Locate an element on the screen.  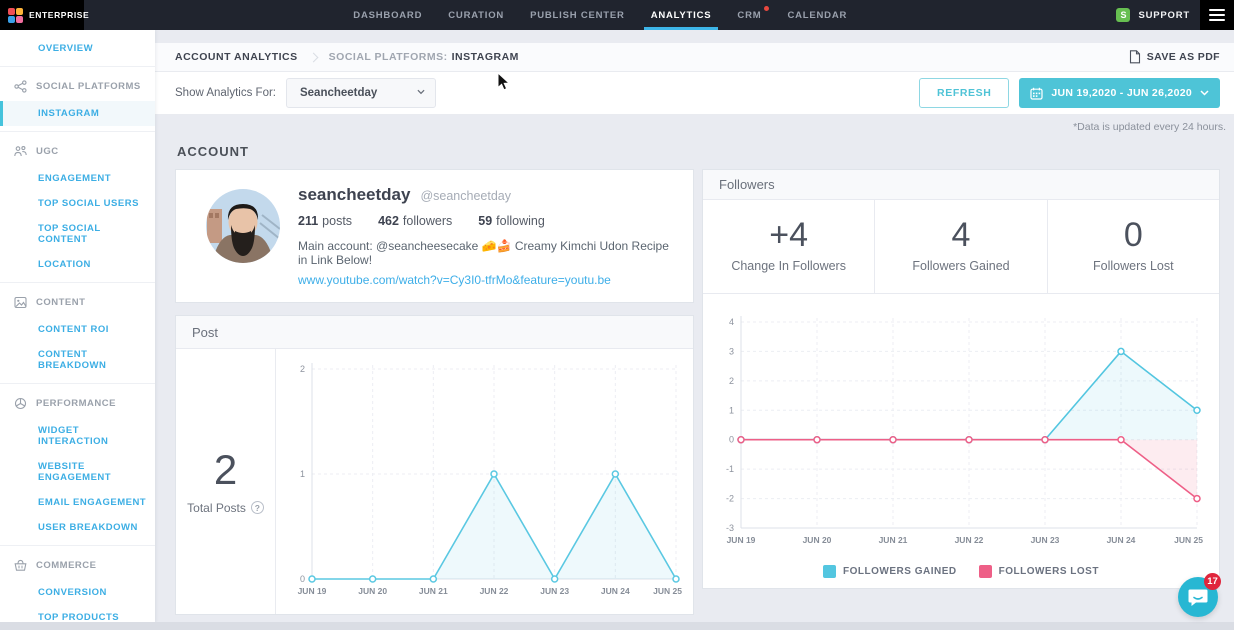
sidebar-section-social-platforms: SOCIAL PLATFORMS is located at coordinates (77, 86).